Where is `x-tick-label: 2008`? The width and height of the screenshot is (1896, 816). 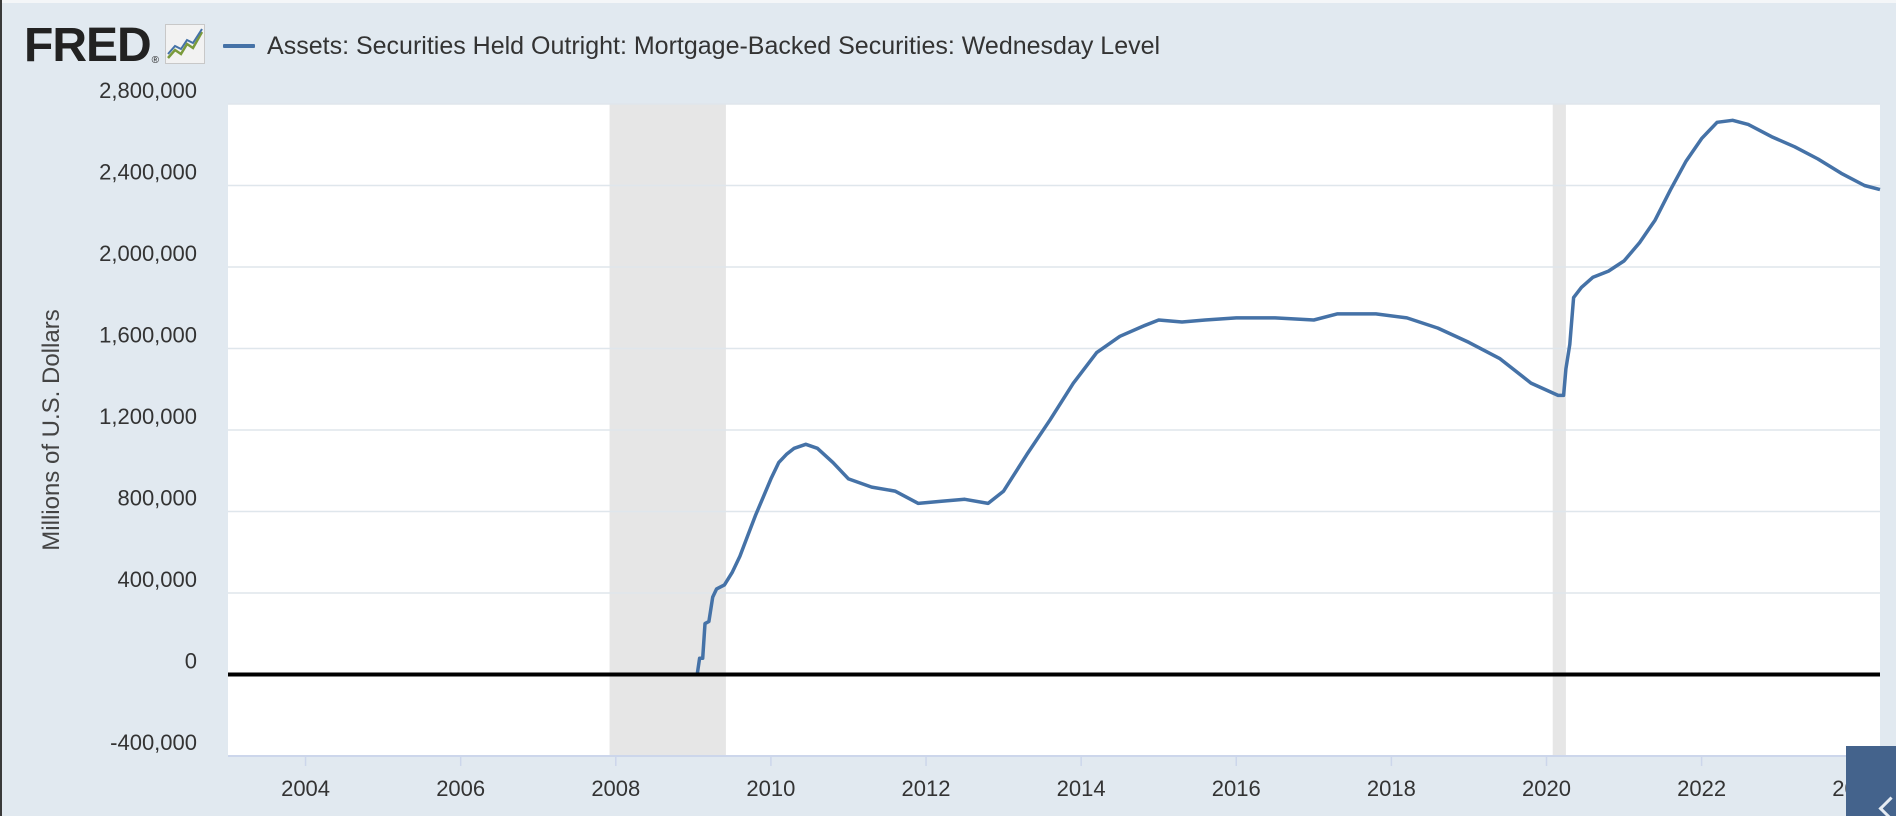 x-tick-label: 2008 is located at coordinates (615, 788).